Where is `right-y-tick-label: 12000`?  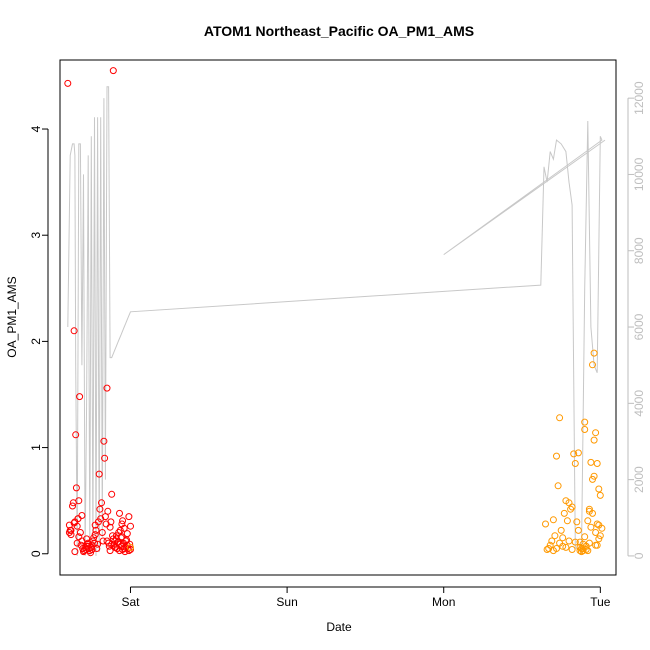 right-y-tick-label: 12000 is located at coordinates (639, 98).